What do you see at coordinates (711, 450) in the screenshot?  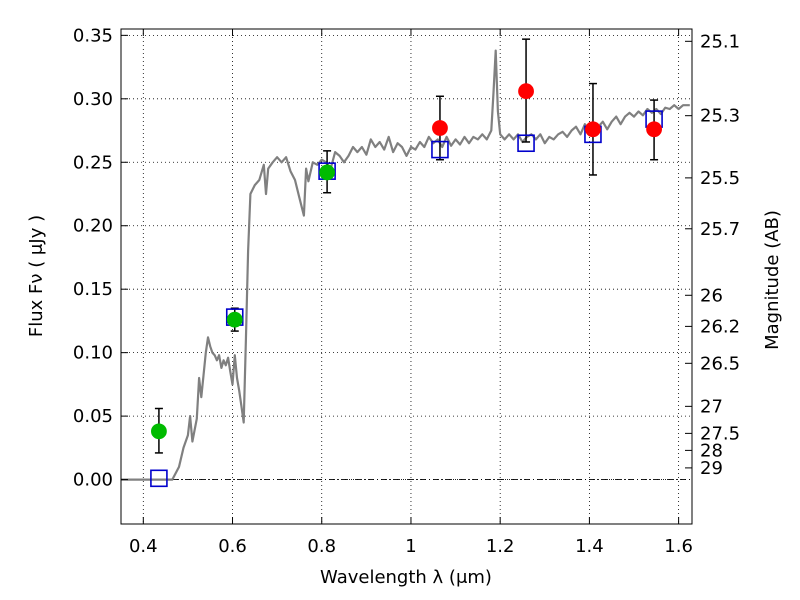 I see `y2-tick-label: 28` at bounding box center [711, 450].